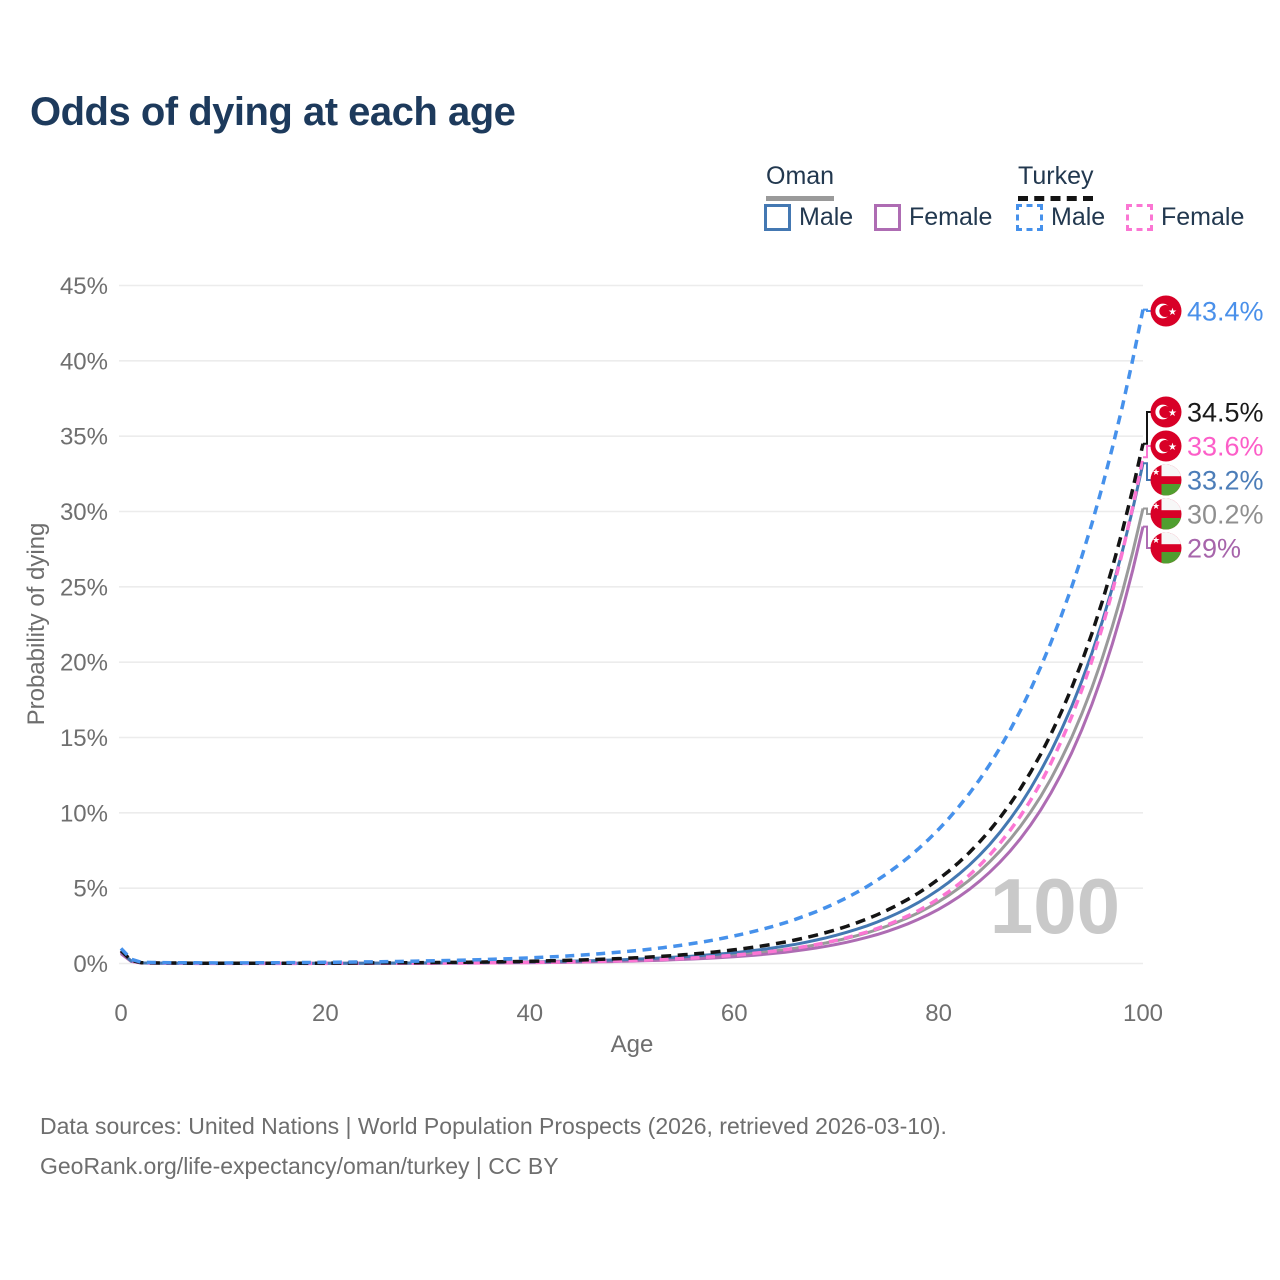 The height and width of the screenshot is (1280, 1280). I want to click on svg-text: 60, so click(734, 1013).